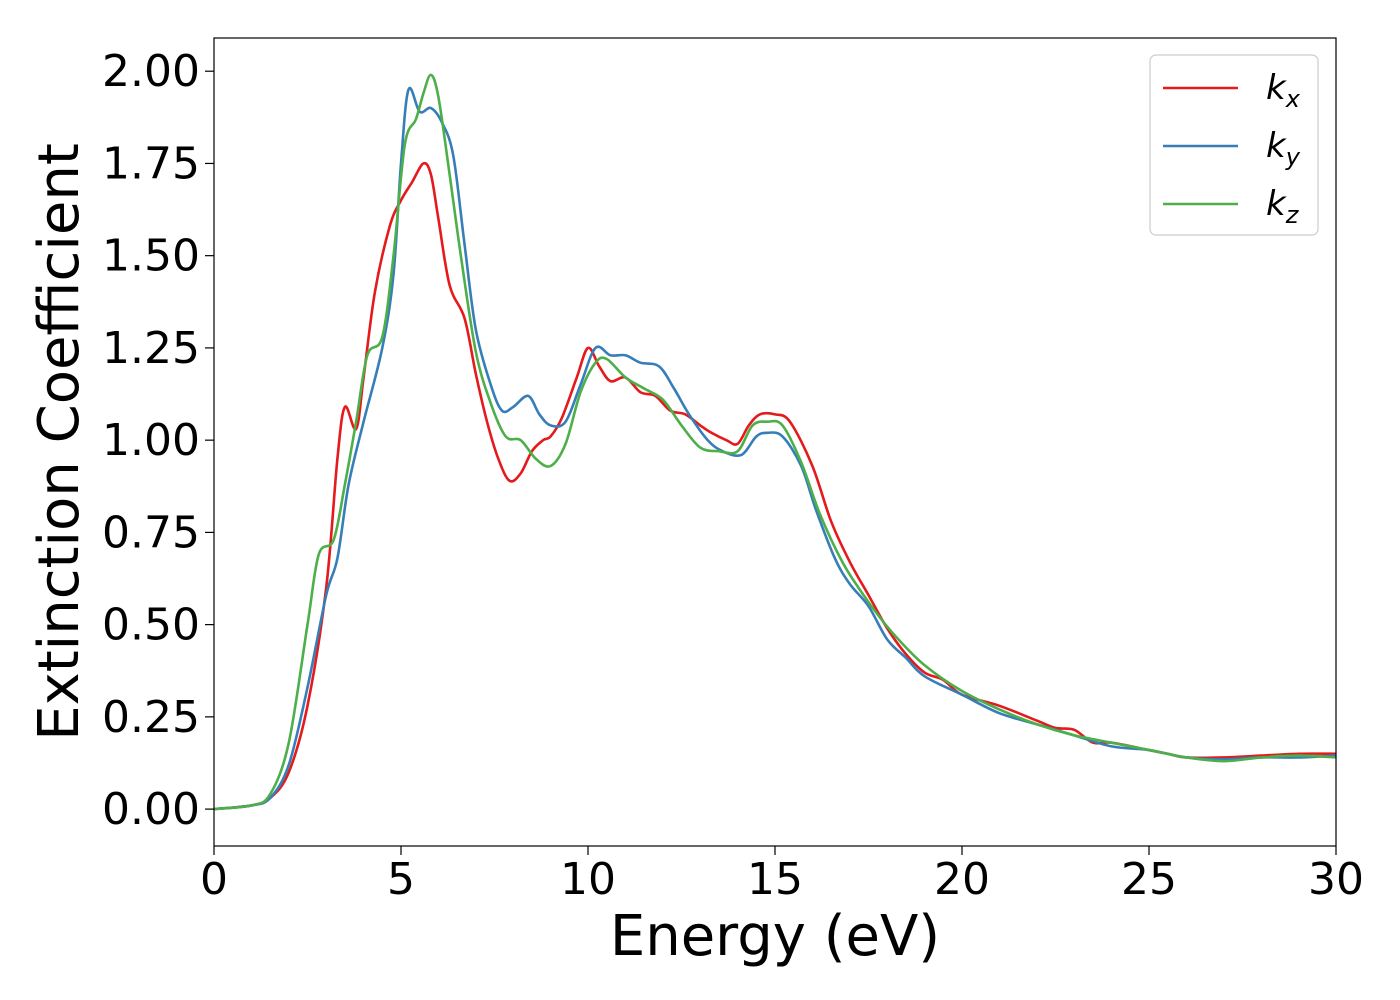 The width and height of the screenshot is (1400, 1000). What do you see at coordinates (588, 879) in the screenshot?
I see `x-tick-label: 10` at bounding box center [588, 879].